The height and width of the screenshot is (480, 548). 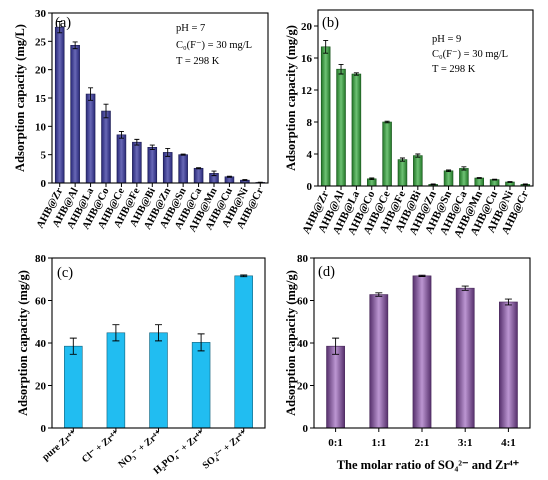 What do you see at coordinates (214, 45) in the screenshot?
I see `annotation-concentration-a: C₀(F⁻) = 30 mg/L` at bounding box center [214, 45].